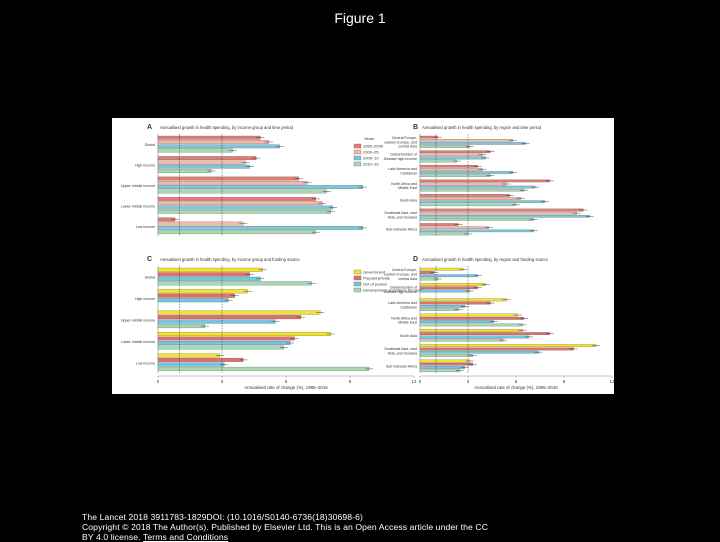 The height and width of the screenshot is (542, 720). I want to click on x-tick-label: 12, so click(612, 381).